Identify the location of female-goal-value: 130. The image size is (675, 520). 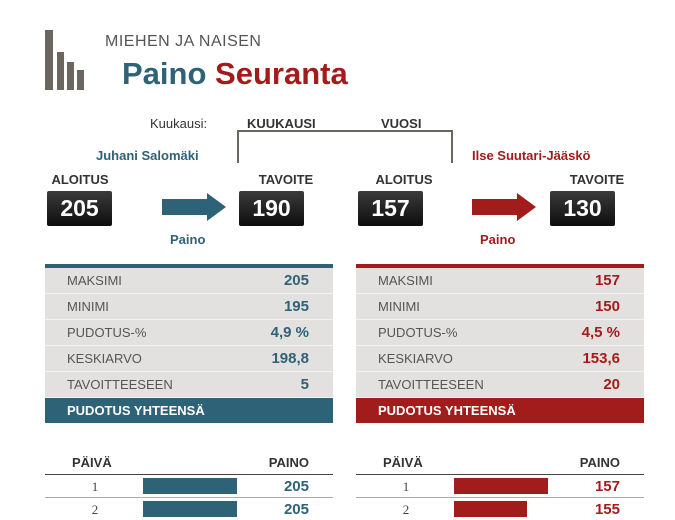
(582, 208).